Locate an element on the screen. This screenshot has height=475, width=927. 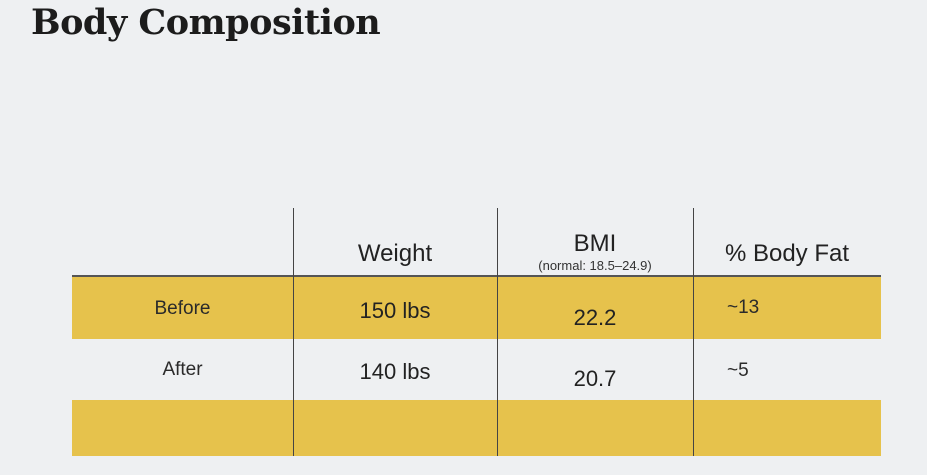
row-label-before: Before is located at coordinates (182, 308).